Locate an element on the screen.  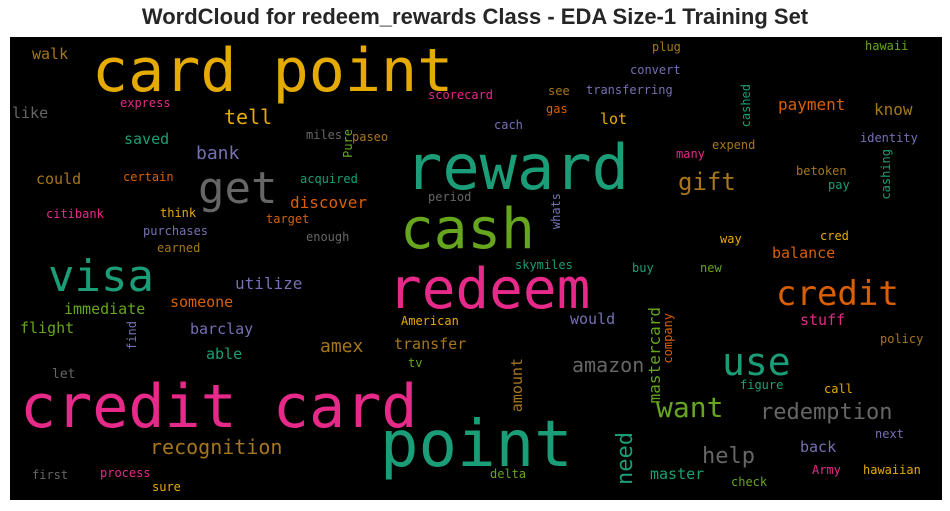
word-79: policy is located at coordinates (902, 339).